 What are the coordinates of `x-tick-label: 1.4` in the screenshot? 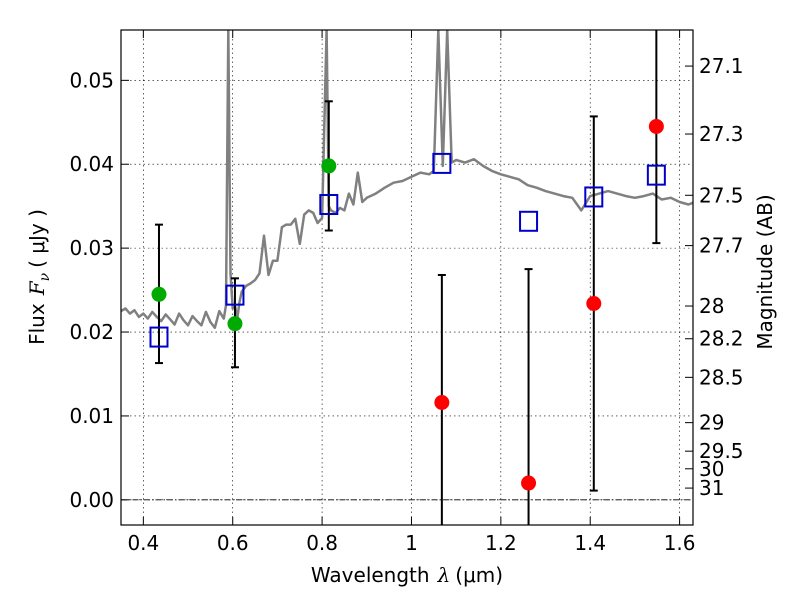 It's located at (590, 543).